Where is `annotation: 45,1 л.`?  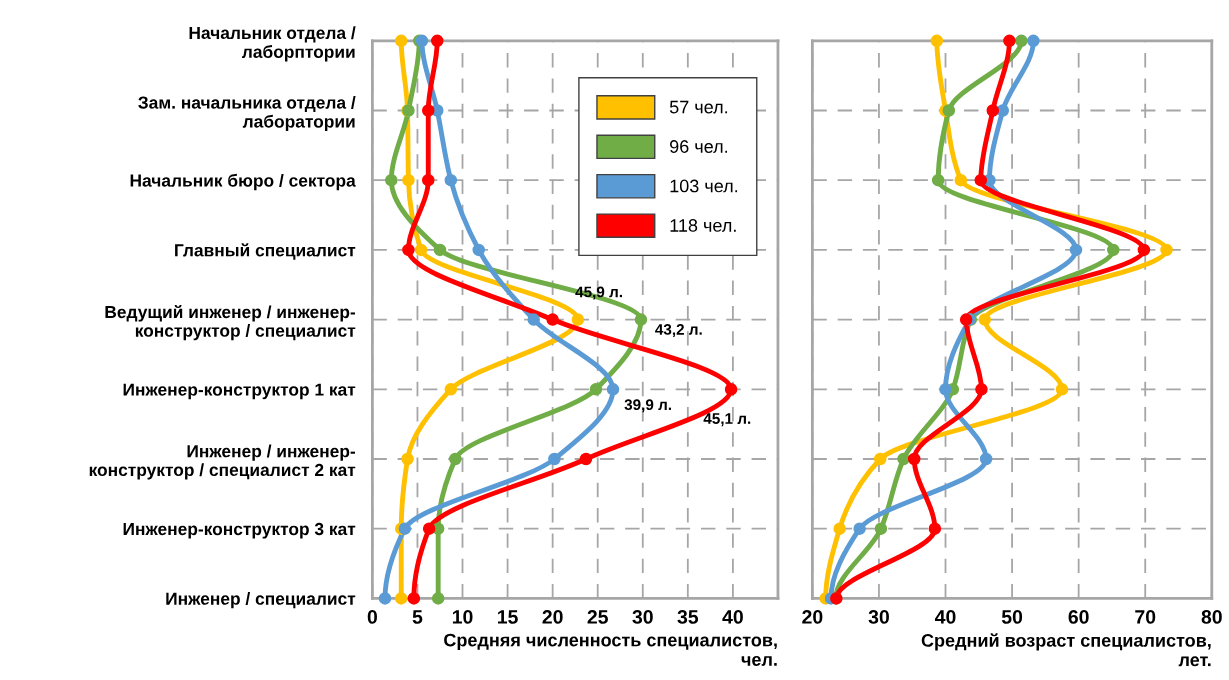
annotation: 45,1 л. is located at coordinates (727, 420).